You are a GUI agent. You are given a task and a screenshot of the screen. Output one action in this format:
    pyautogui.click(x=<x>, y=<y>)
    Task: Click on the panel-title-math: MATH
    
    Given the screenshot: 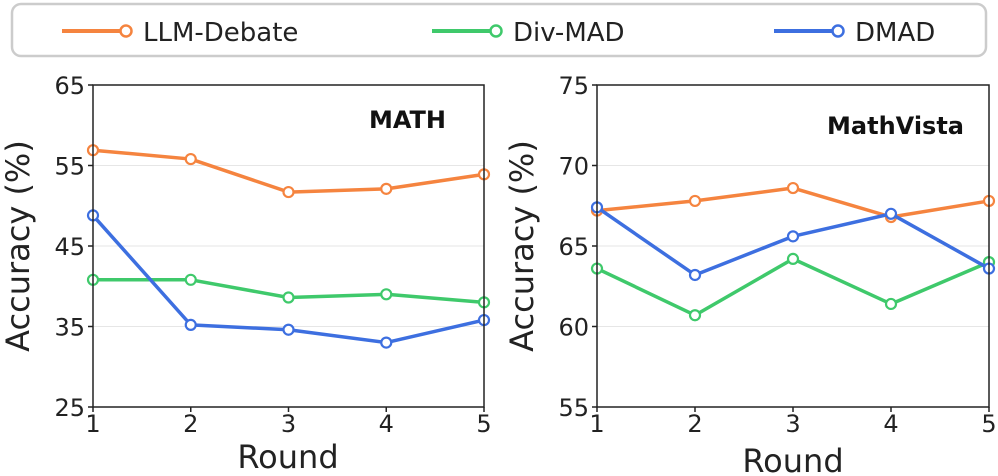 What is the action you would take?
    pyautogui.click(x=407, y=120)
    